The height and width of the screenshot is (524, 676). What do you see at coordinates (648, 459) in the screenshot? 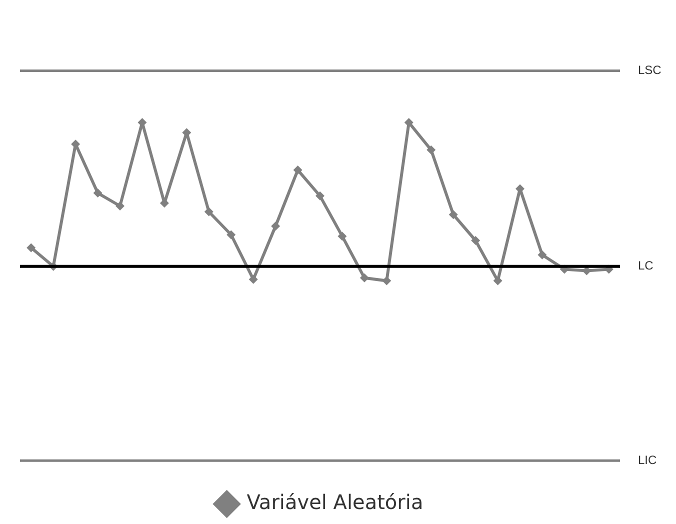
I see `ref-line-label: LIC` at bounding box center [648, 459].